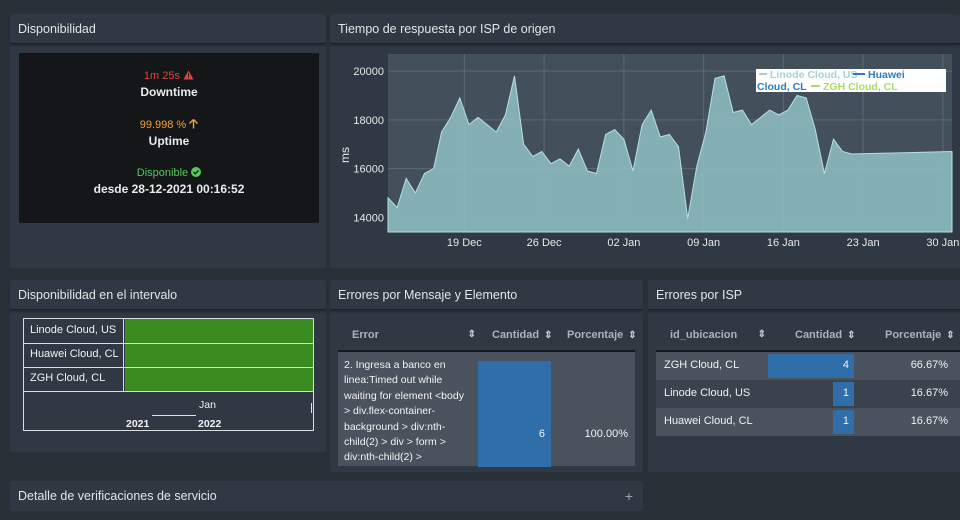 The image size is (960, 520). What do you see at coordinates (863, 243) in the screenshot?
I see `x-tick-label: 23 Jan` at bounding box center [863, 243].